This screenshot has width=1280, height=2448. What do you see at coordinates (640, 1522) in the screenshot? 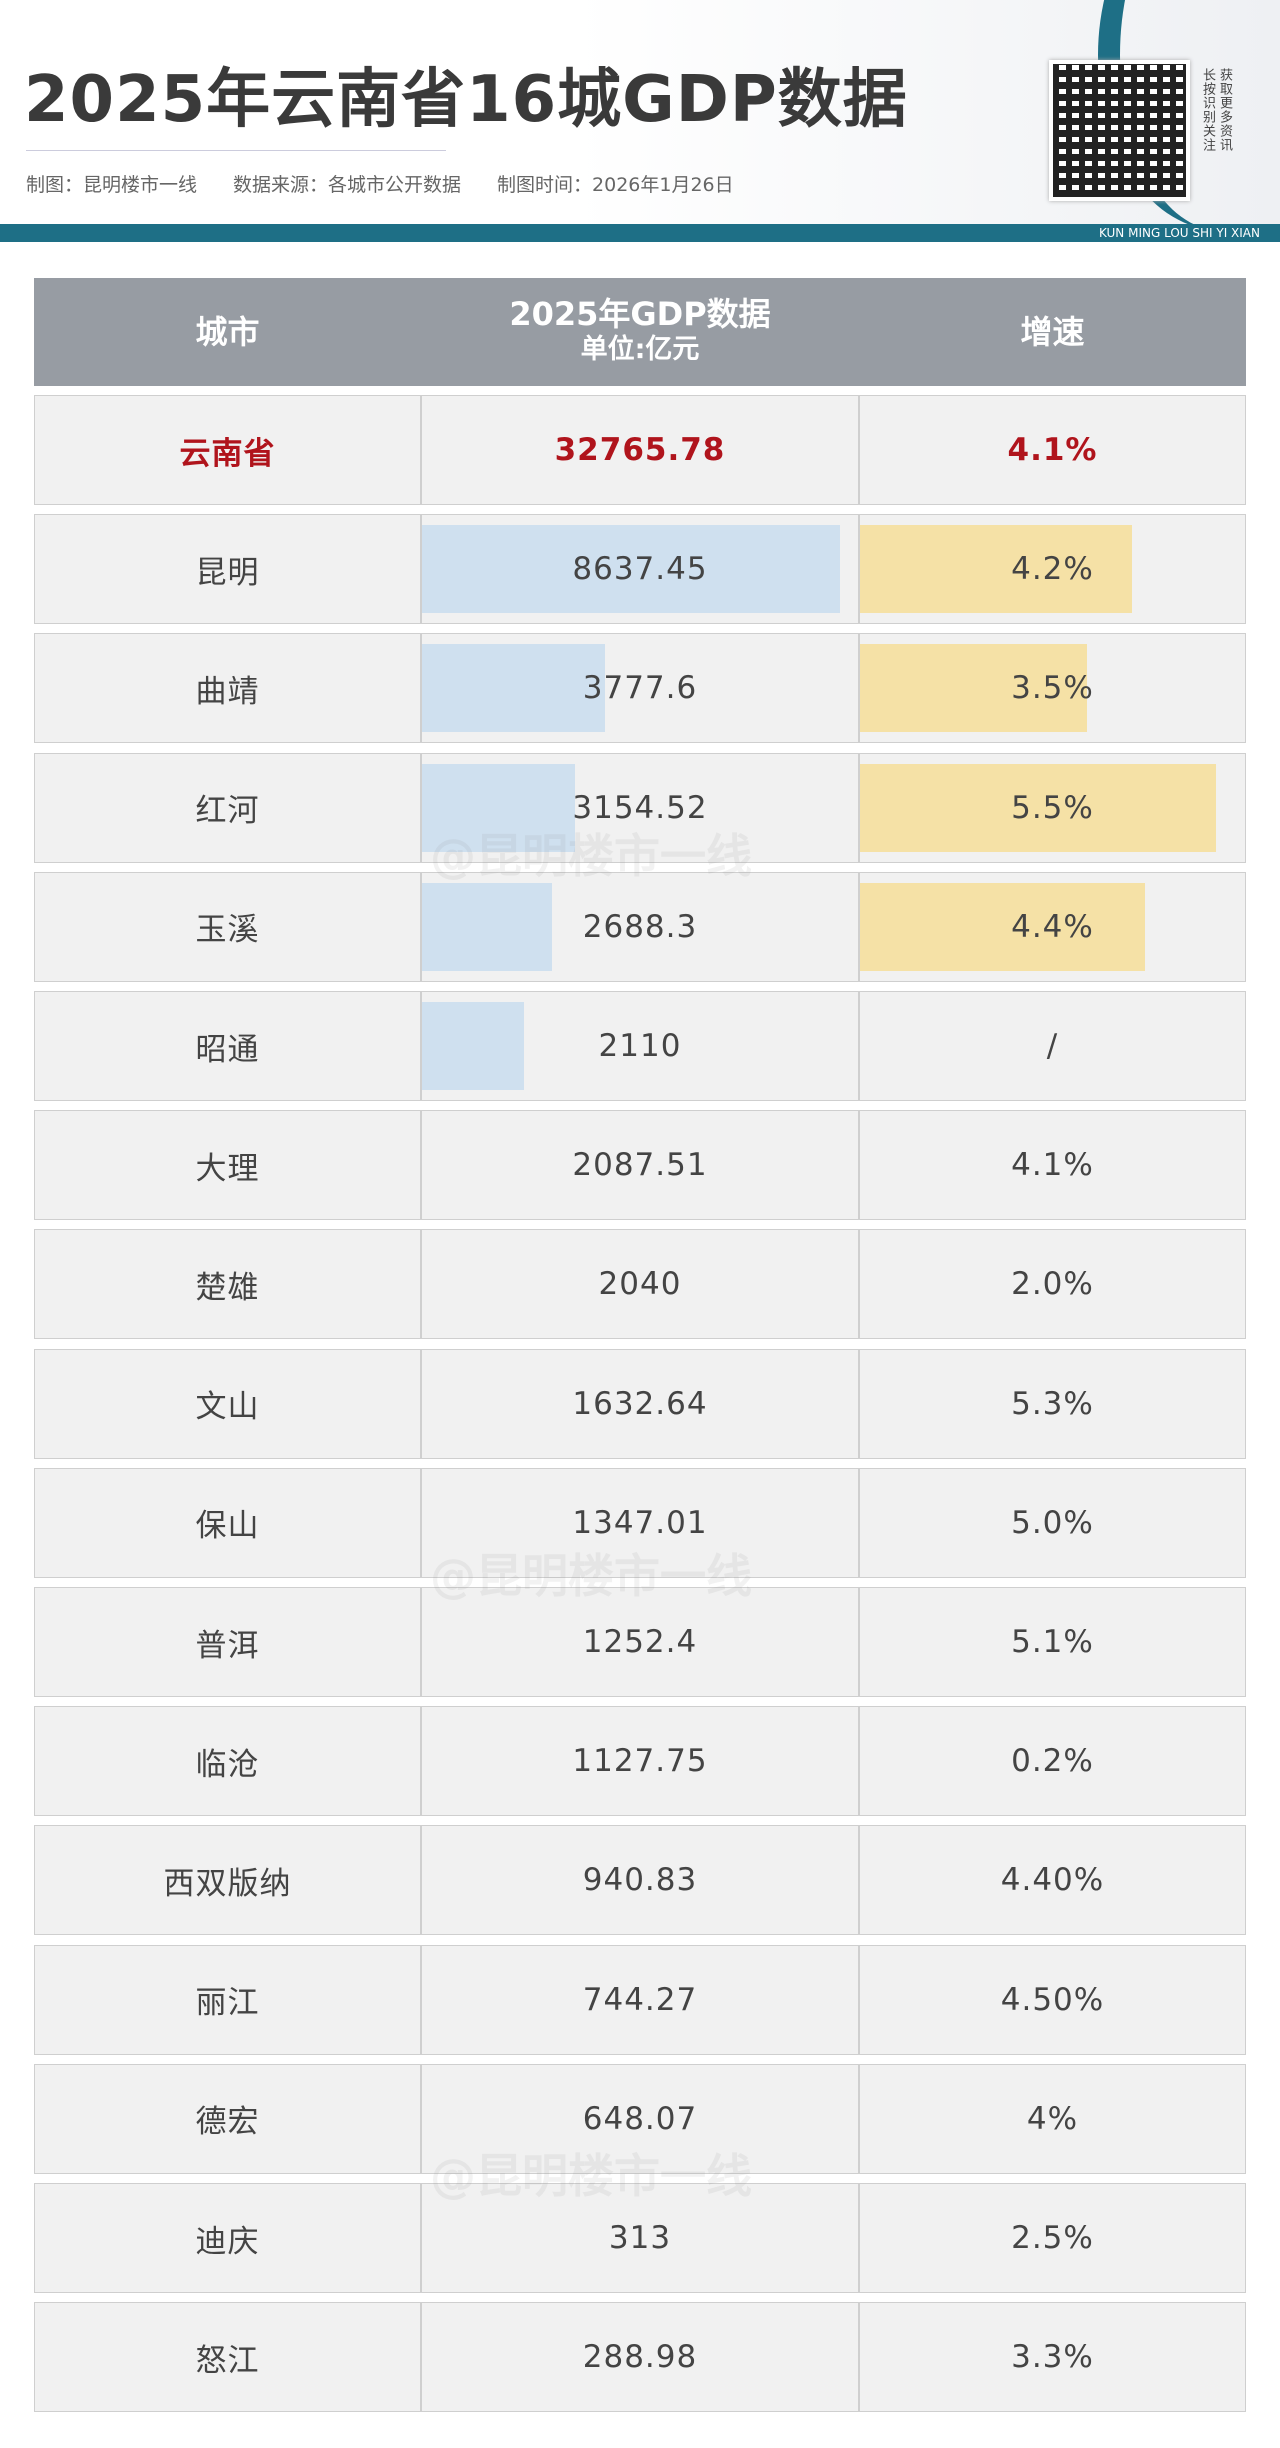
I see `gdp-value: 1347.01` at bounding box center [640, 1522].